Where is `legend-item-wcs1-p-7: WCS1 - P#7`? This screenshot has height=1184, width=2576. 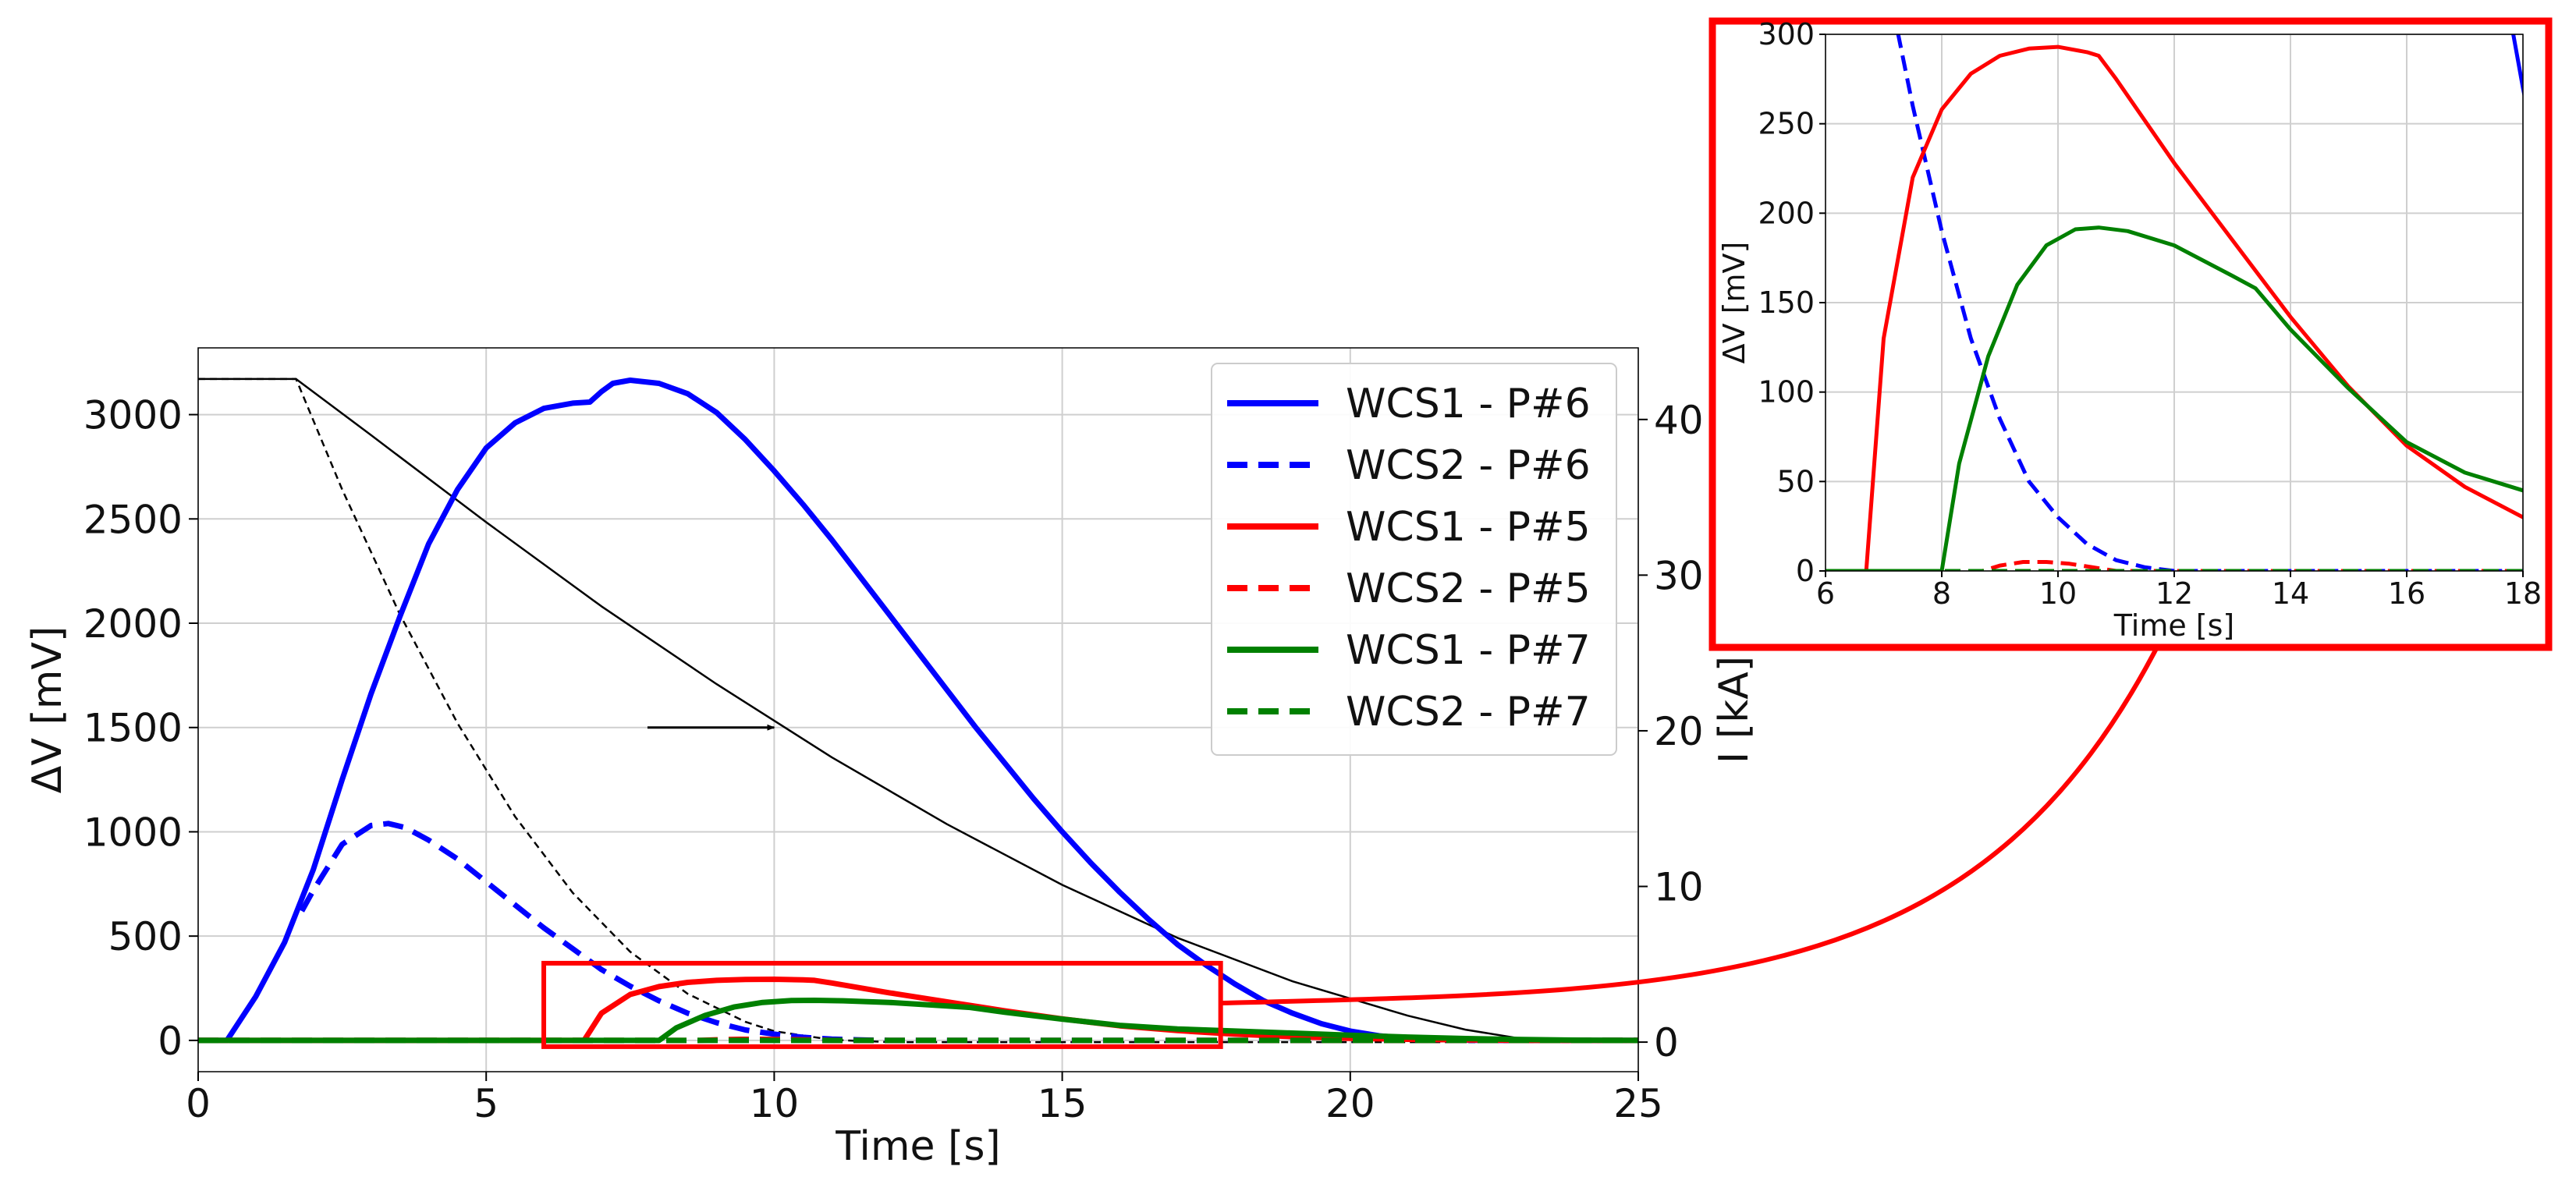
legend-item-wcs1-p-7: WCS1 - P#7 is located at coordinates (1409, 650).